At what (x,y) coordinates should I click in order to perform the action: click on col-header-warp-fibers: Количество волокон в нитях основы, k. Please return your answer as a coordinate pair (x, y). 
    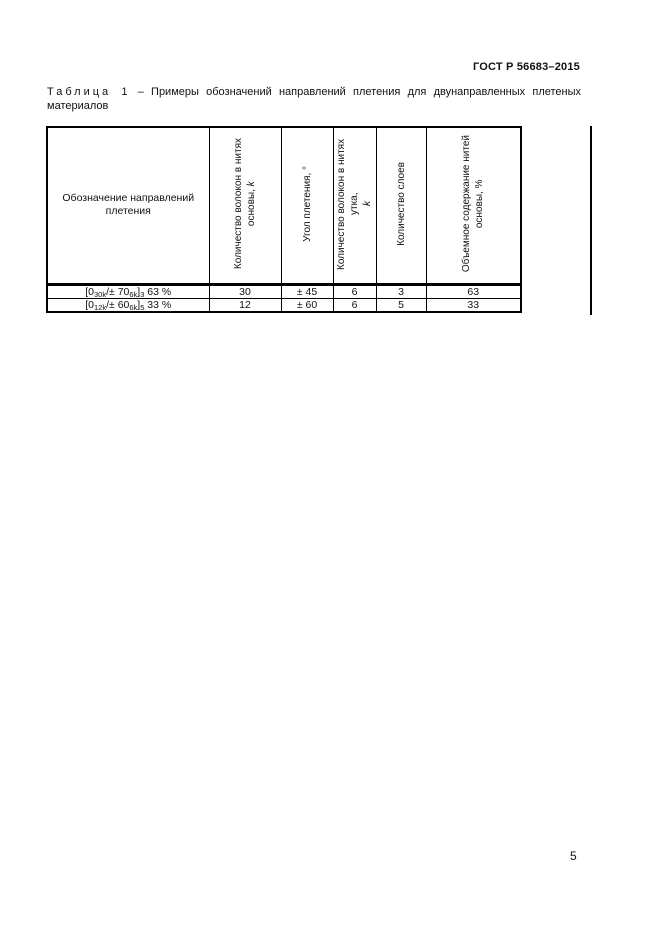
    Looking at the image, I should click on (245, 206).